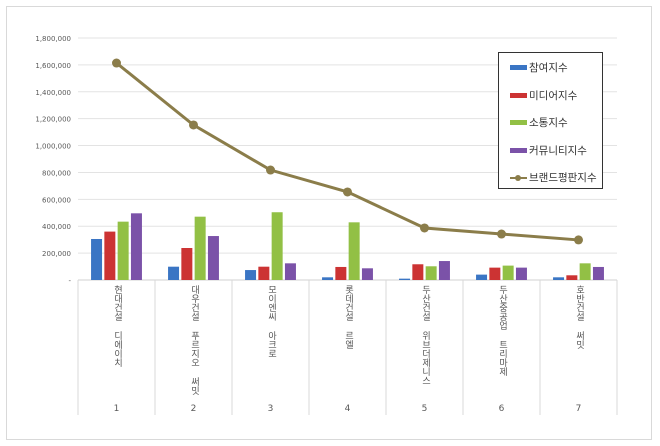  What do you see at coordinates (425, 335) in the screenshot?
I see `category-label: 두산건설 위브더제니스` at bounding box center [425, 335].